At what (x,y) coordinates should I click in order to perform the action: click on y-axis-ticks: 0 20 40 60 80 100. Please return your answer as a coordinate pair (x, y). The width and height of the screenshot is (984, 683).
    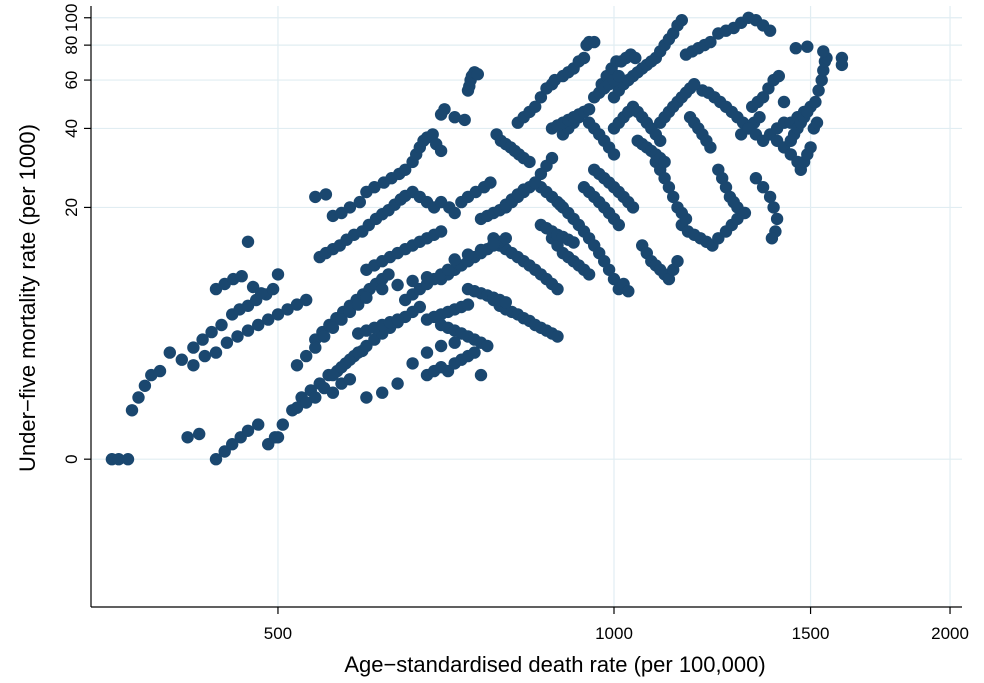
    Looking at the image, I should click on (76, 234).